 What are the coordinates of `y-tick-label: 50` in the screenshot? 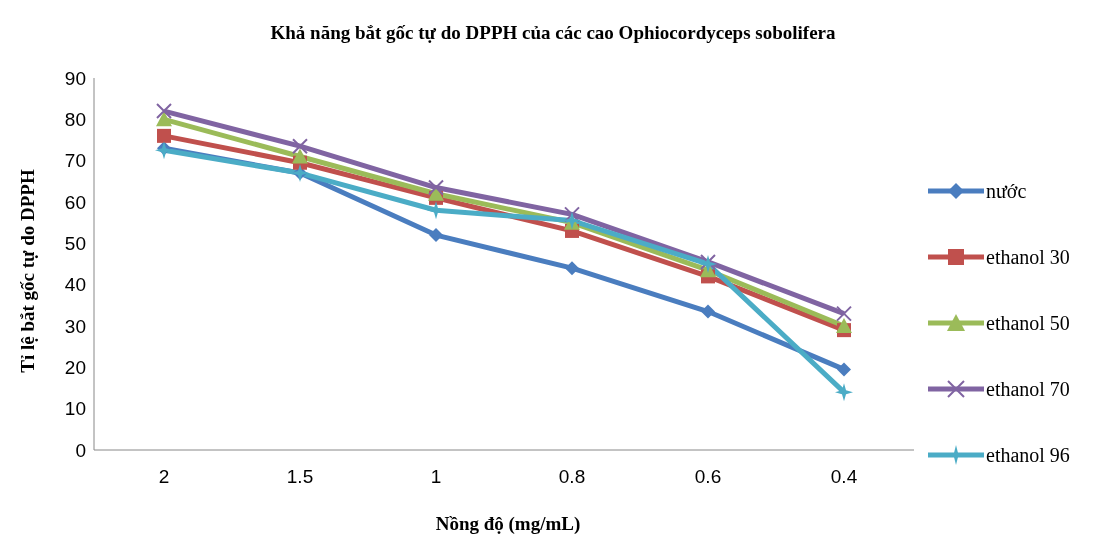 It's located at (75, 244).